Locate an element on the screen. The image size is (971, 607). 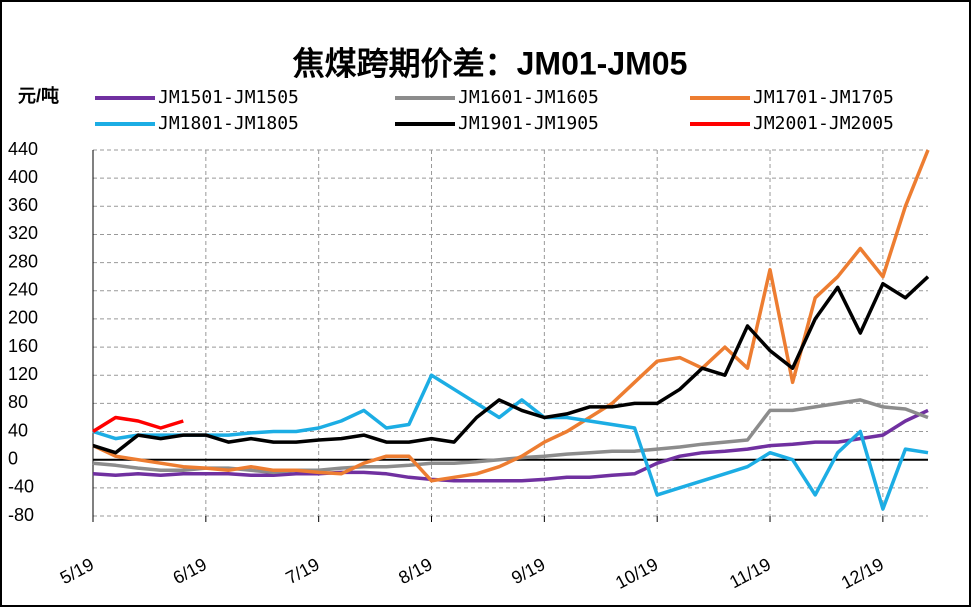
y-tick-label: 120 is located at coordinates (23, 374).